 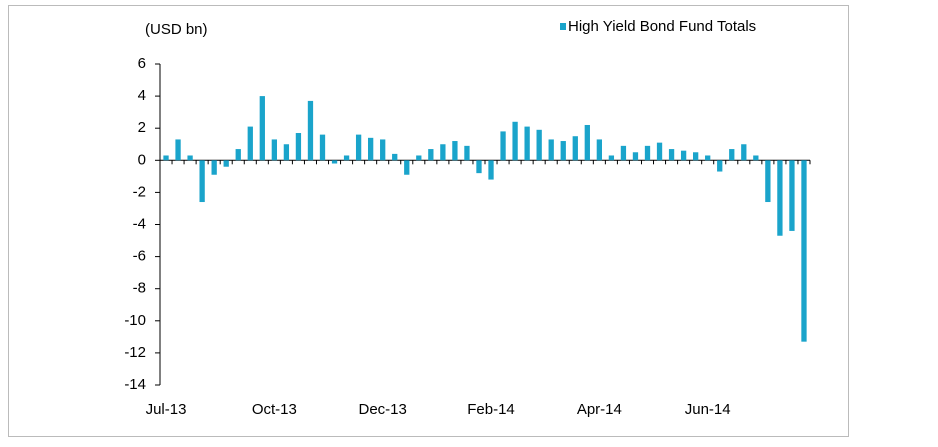 What do you see at coordinates (176, 29) in the screenshot?
I see `unit-label: (USD bn)` at bounding box center [176, 29].